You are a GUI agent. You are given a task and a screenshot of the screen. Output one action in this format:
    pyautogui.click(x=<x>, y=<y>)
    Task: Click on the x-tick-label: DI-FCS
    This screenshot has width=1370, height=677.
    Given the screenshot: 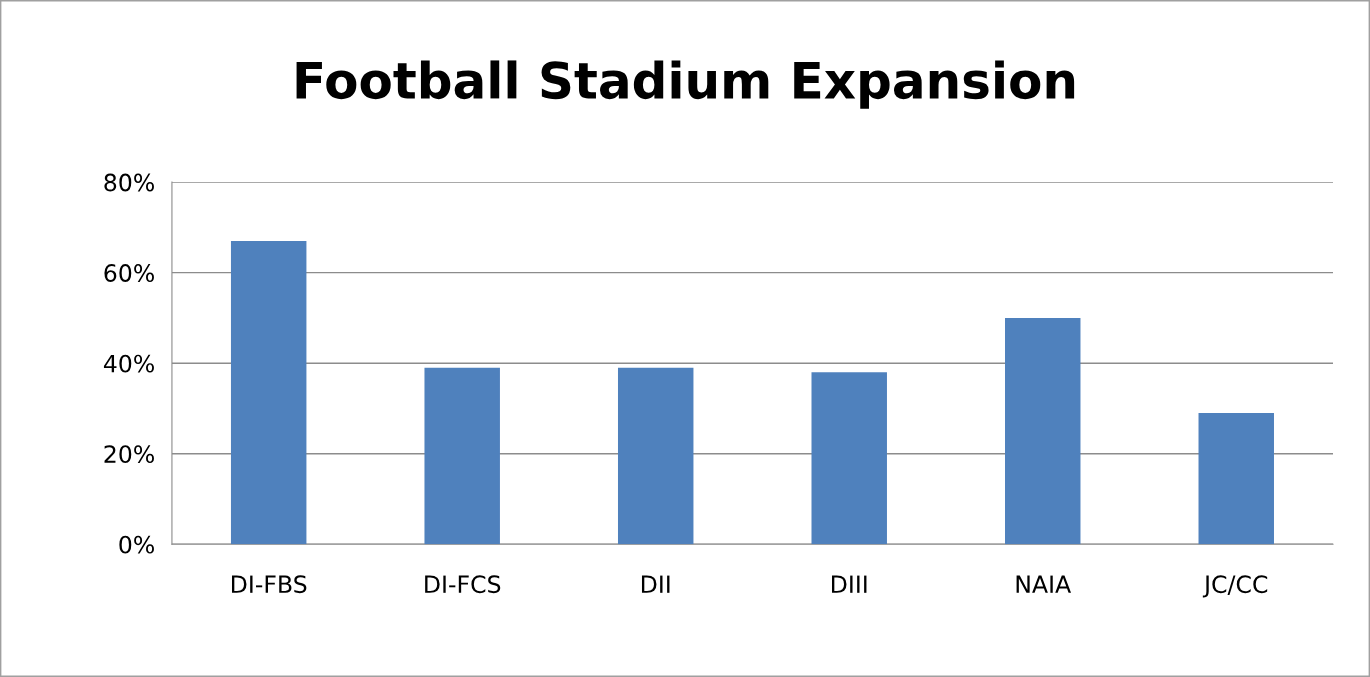 What is the action you would take?
    pyautogui.click(x=463, y=584)
    